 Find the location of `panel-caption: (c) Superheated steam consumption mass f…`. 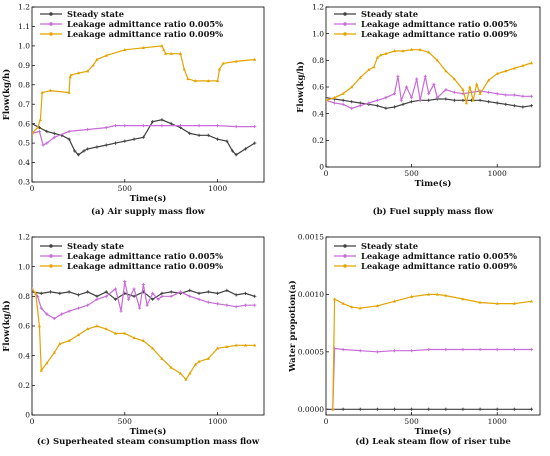

panel-caption: (c) Superheated steam consumption mass f… is located at coordinates (148, 441).